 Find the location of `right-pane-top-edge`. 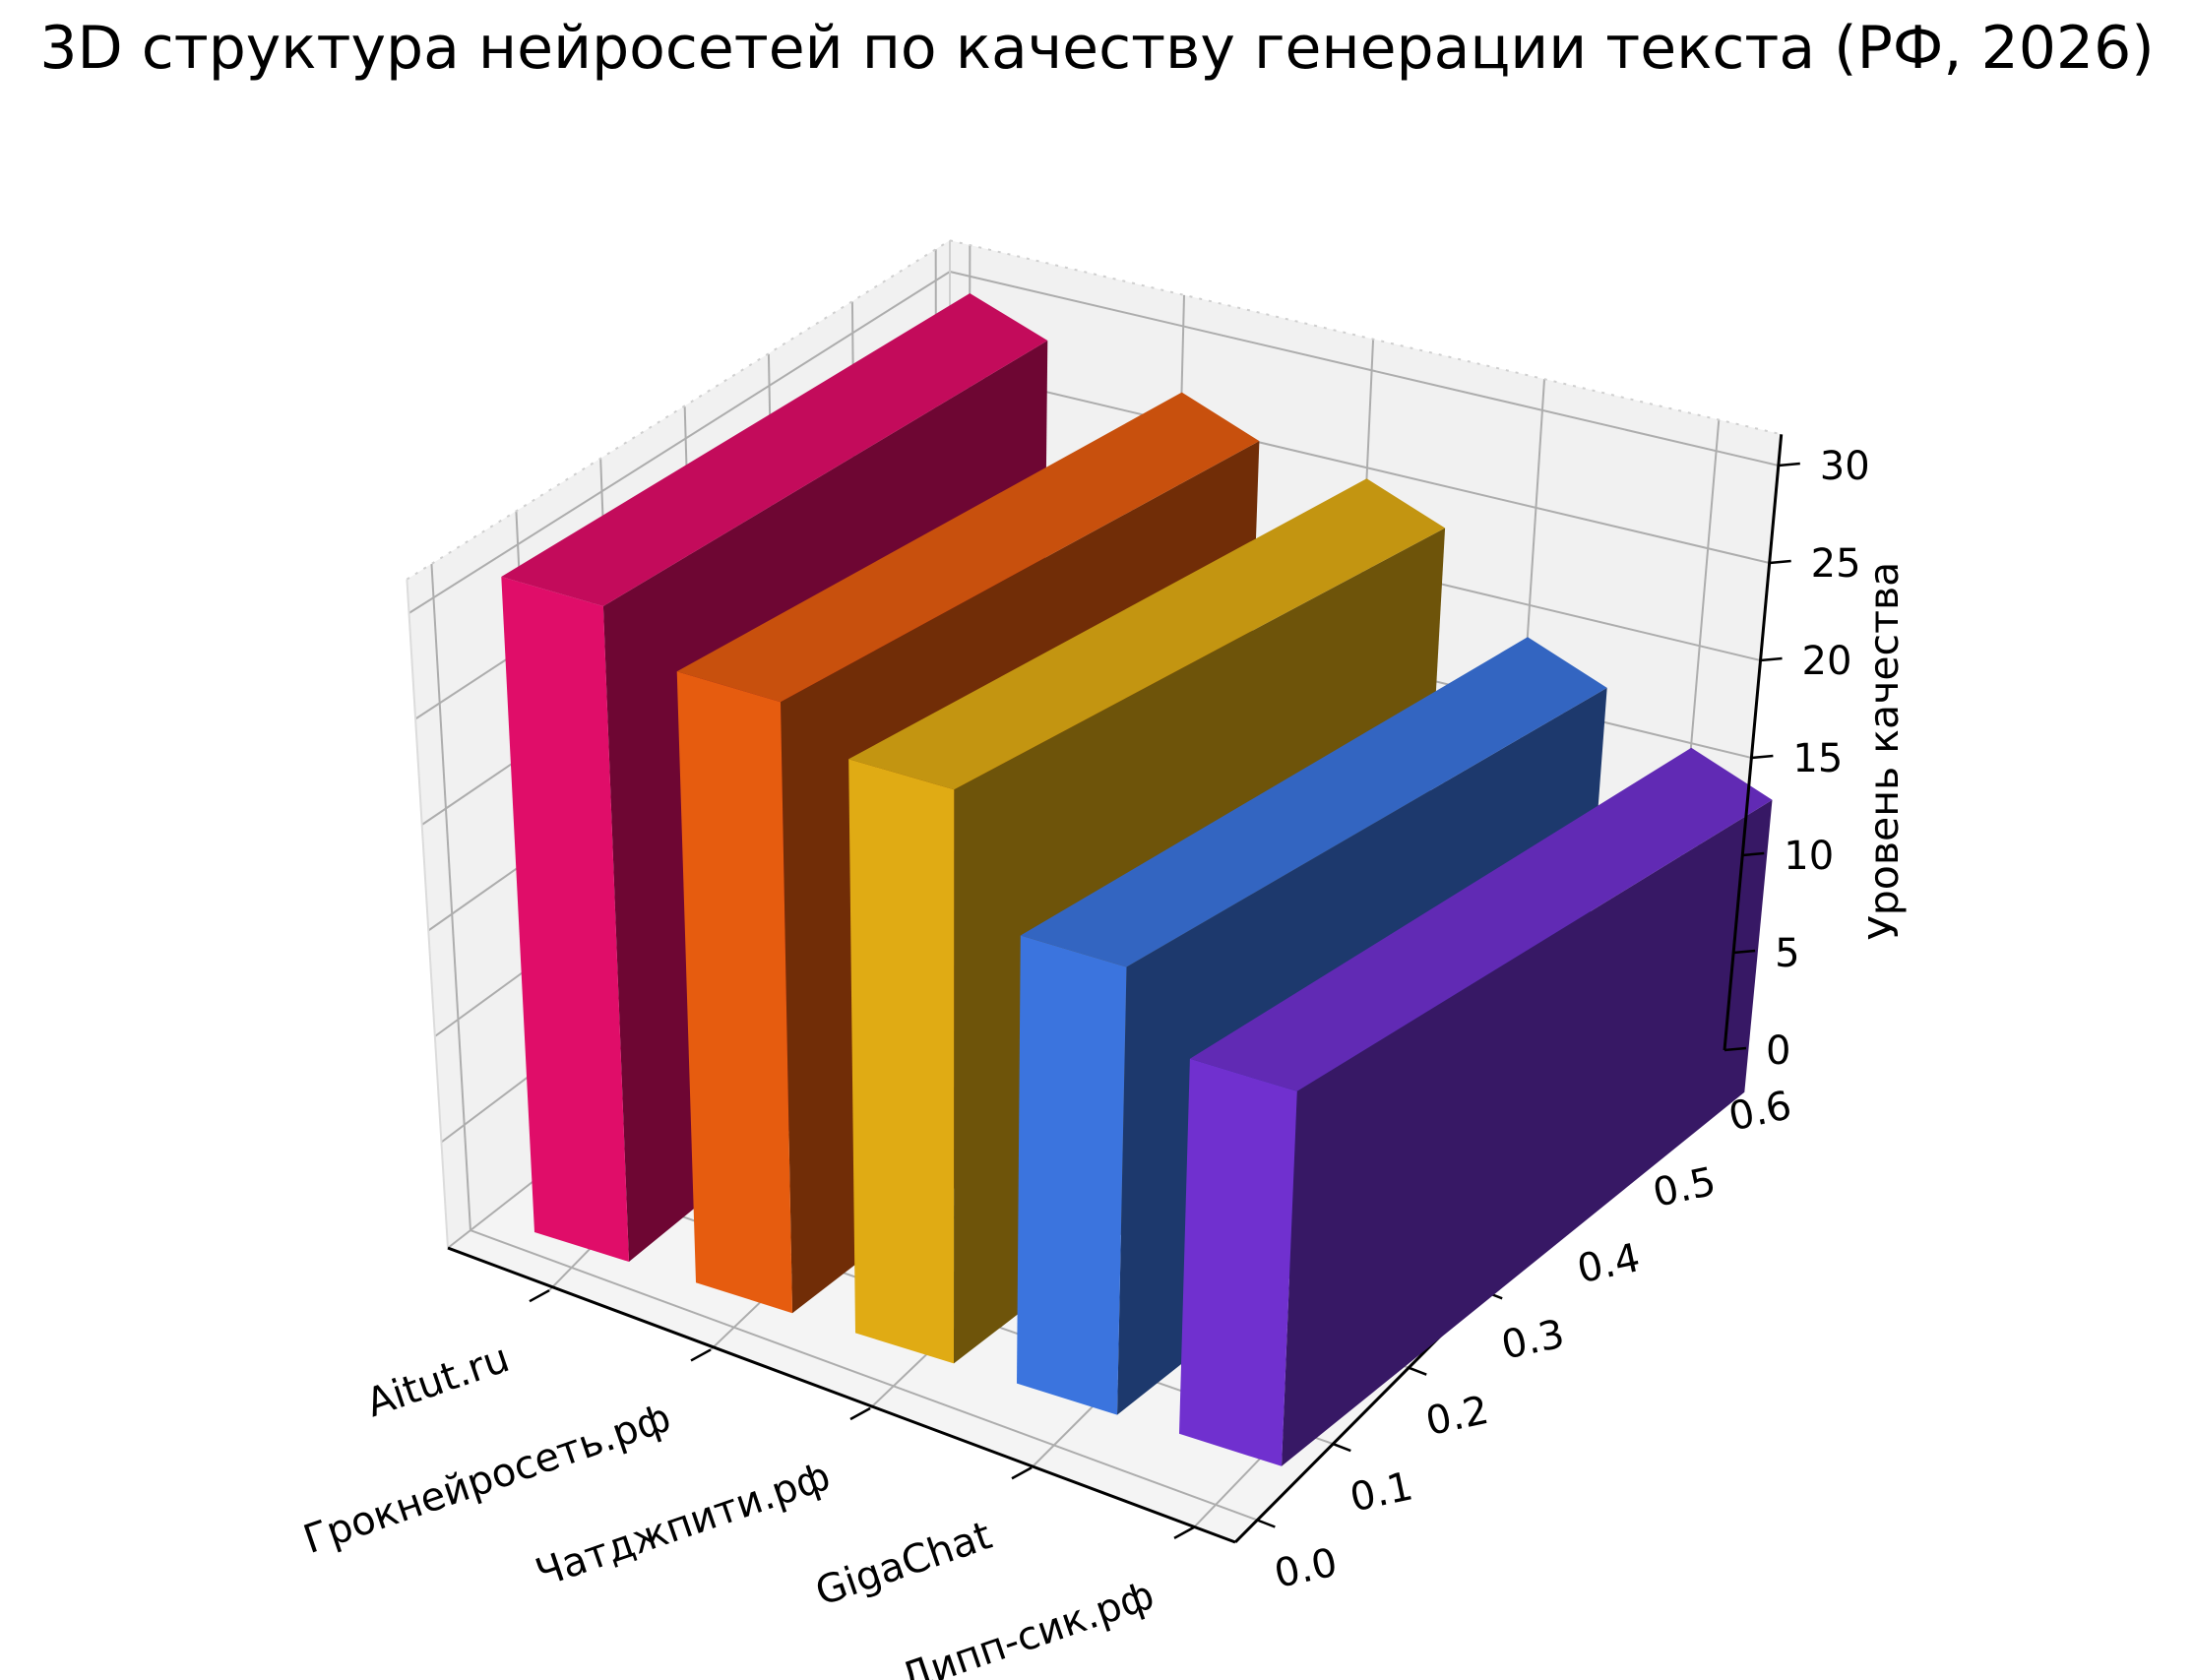

right-pane-top-edge is located at coordinates (1365, 337).